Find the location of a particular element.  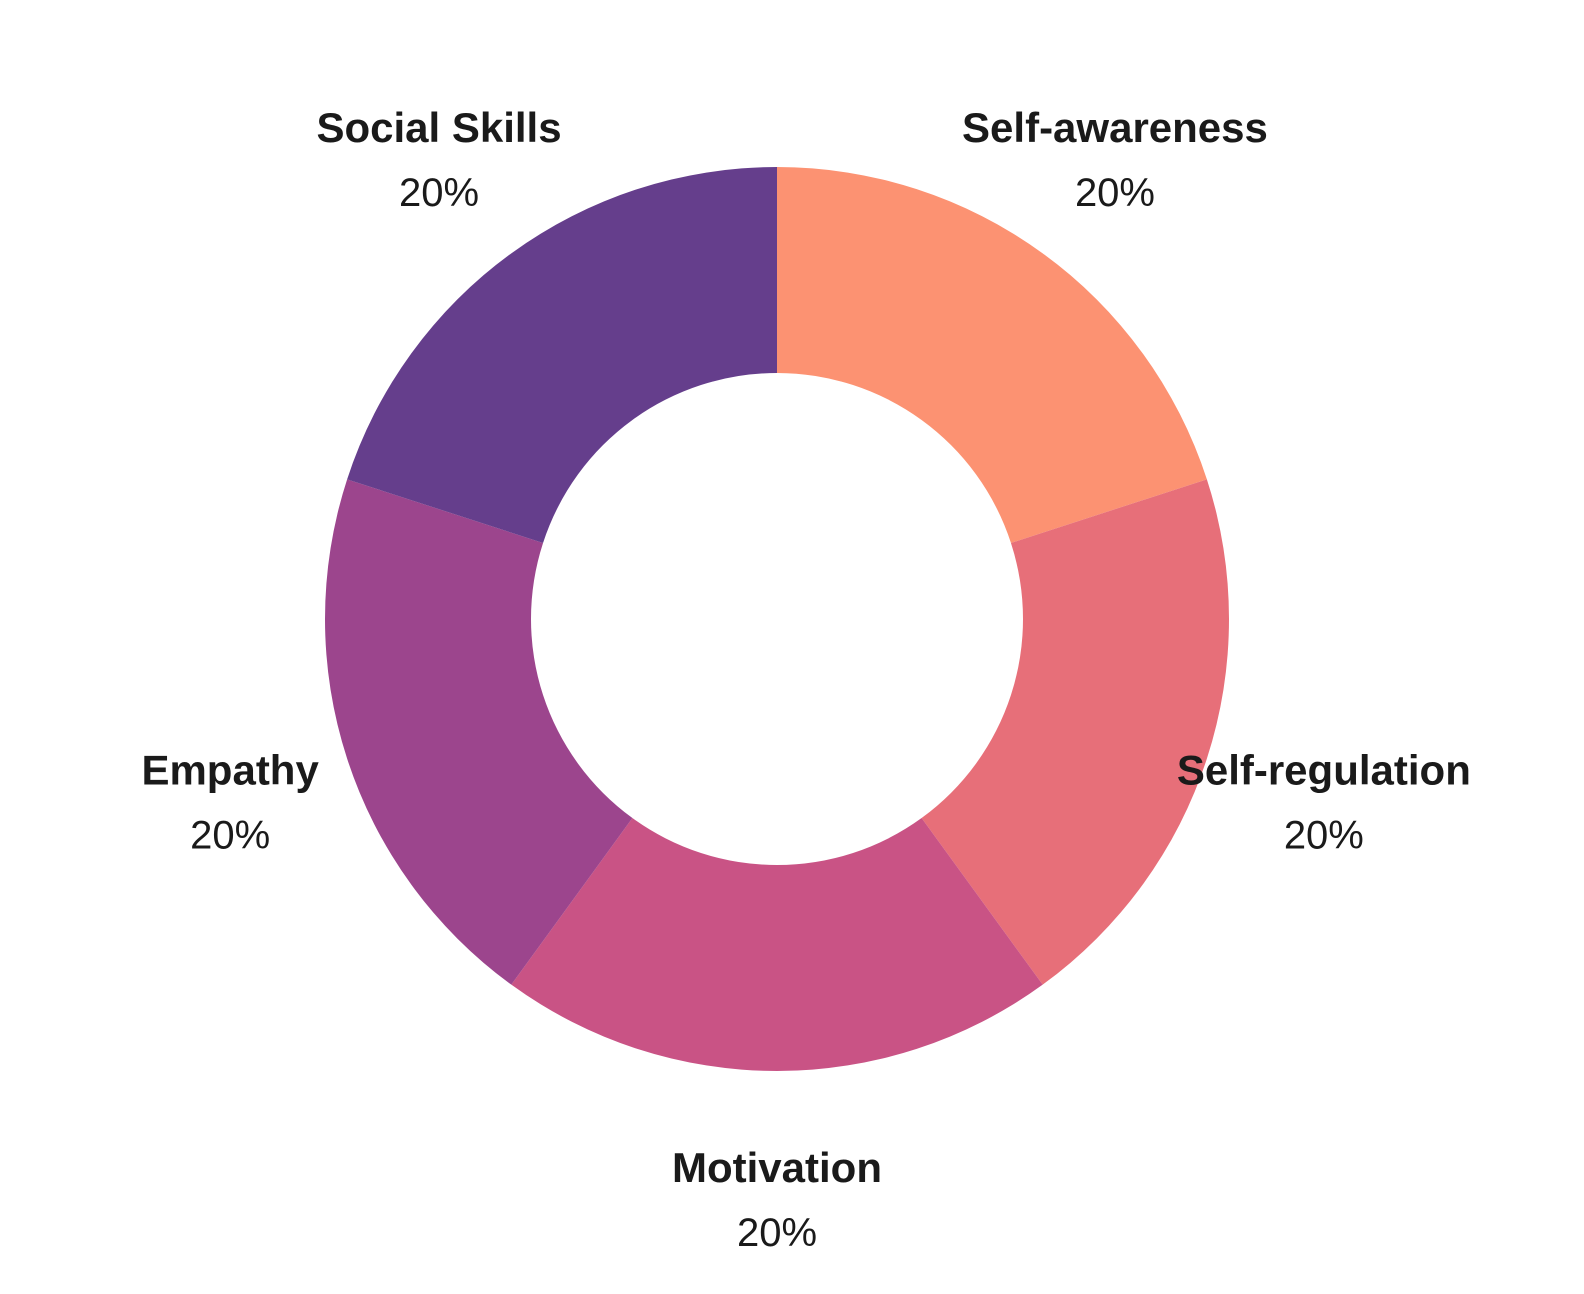

donut-slice-empathy is located at coordinates (479, 732).